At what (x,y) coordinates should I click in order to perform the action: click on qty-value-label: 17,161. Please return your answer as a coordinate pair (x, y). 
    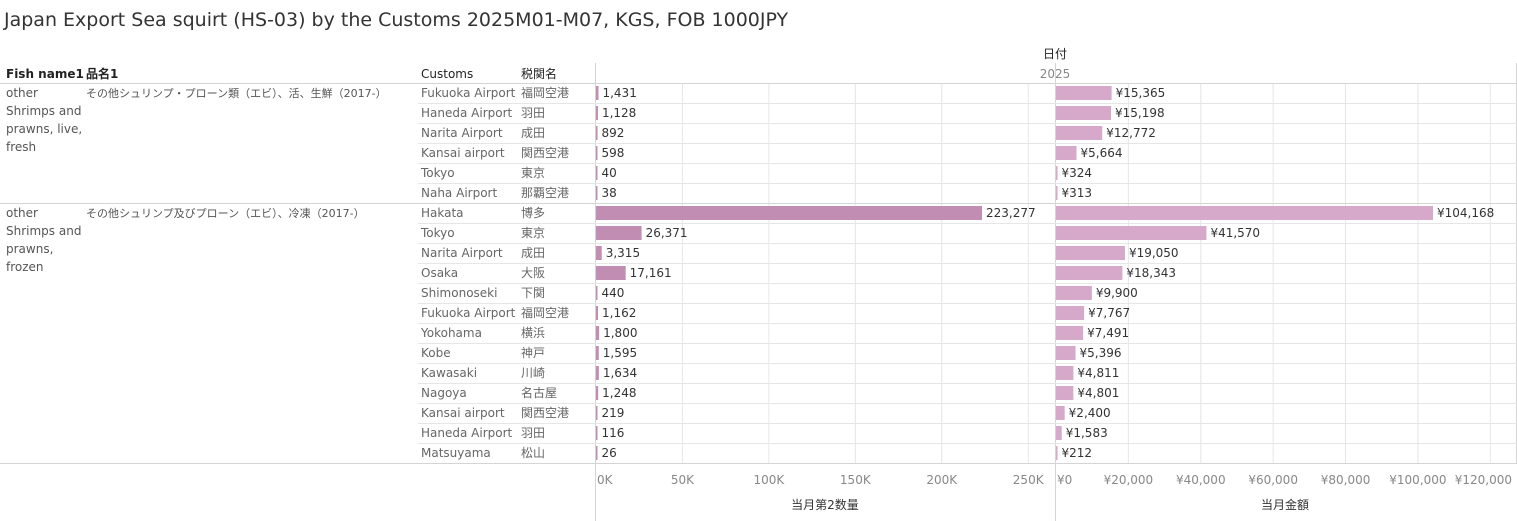
    Looking at the image, I should click on (651, 273).